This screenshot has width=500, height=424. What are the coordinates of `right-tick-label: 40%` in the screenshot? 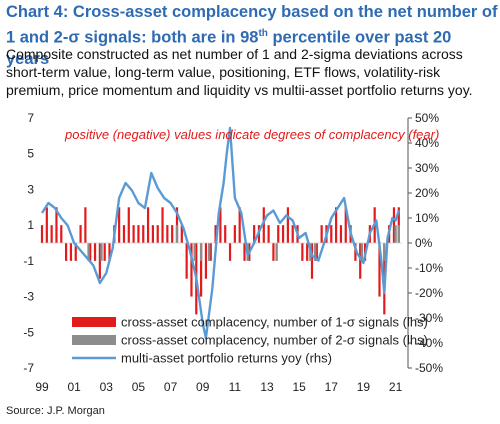 It's located at (427, 143).